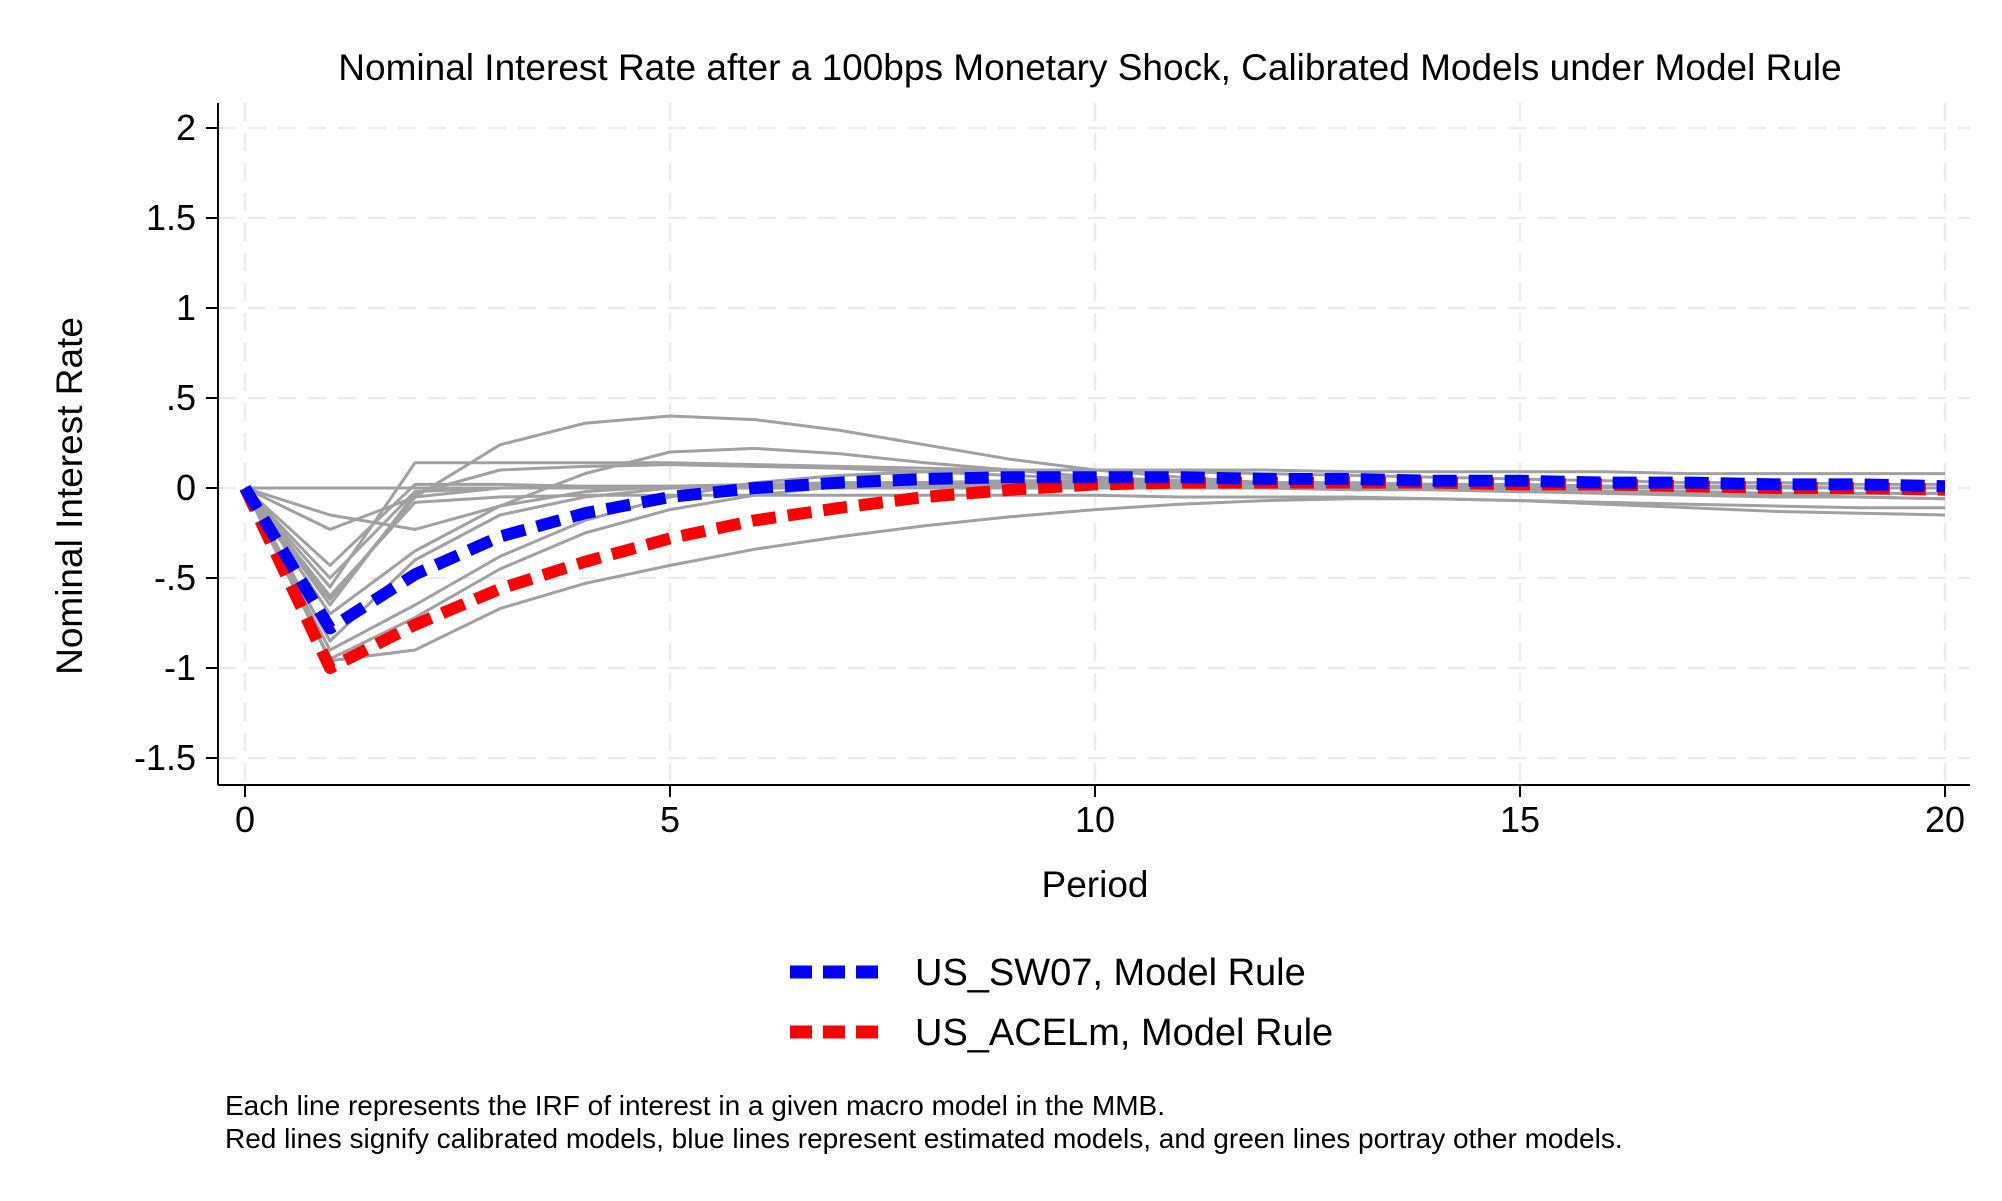 Image resolution: width=2002 pixels, height=1201 pixels. I want to click on series-line-us-sw07, so click(1092, 553).